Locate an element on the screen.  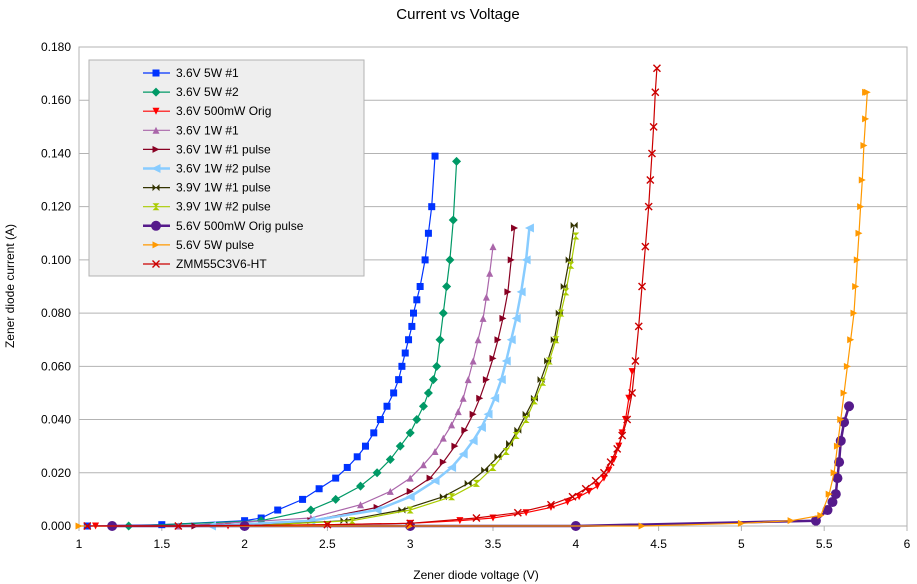
x-tick-label: 5.5 is located at coordinates (824, 544).